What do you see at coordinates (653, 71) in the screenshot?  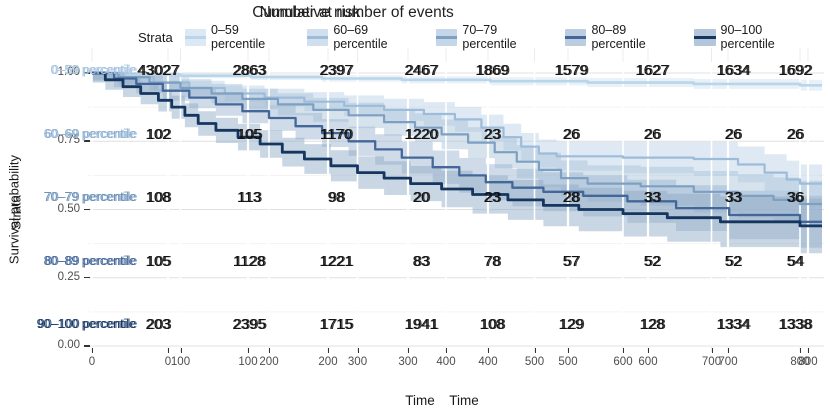 I see `table-value-overprint: 1627` at bounding box center [653, 71].